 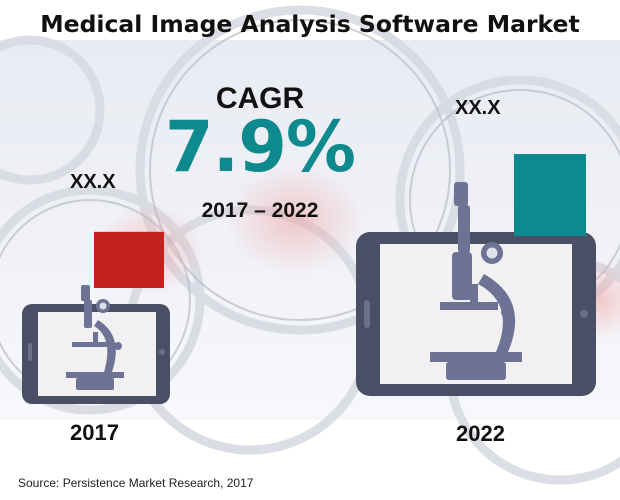 I want to click on cagr-label: CAGR, so click(x=260, y=98).